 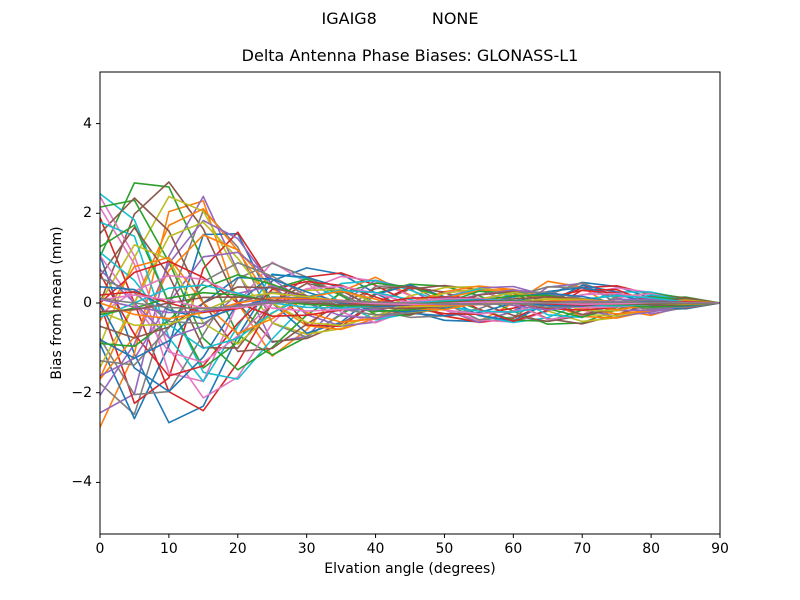 I want to click on y-tick-label: 0, so click(x=87, y=303).